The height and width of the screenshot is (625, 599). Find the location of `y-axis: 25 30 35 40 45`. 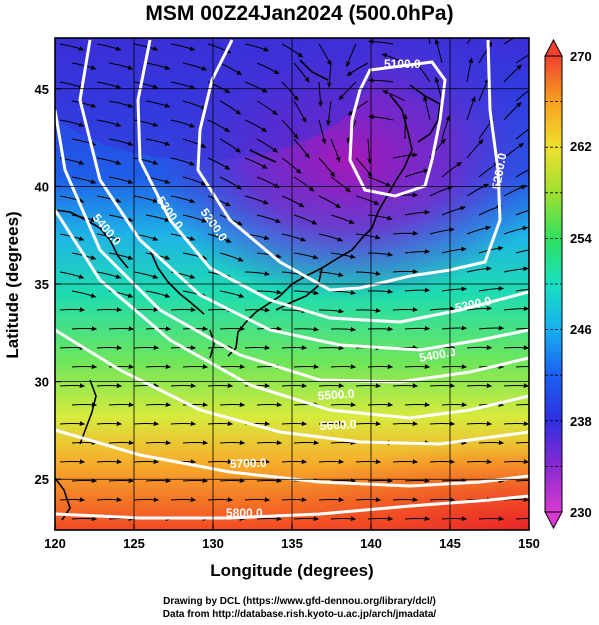

y-axis: 25 30 35 40 45 is located at coordinates (48, 284).